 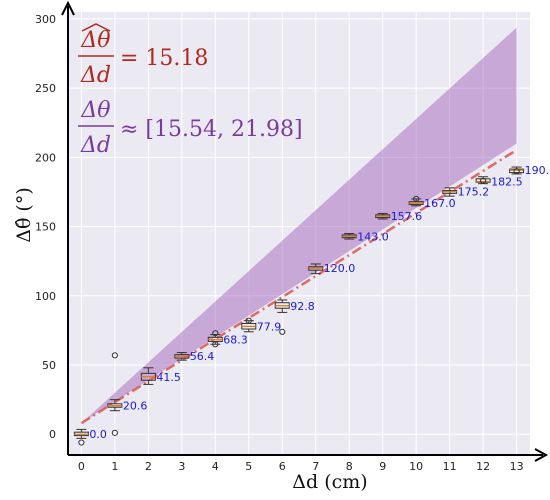 I want to click on x-tick-label: 11, so click(x=450, y=466).